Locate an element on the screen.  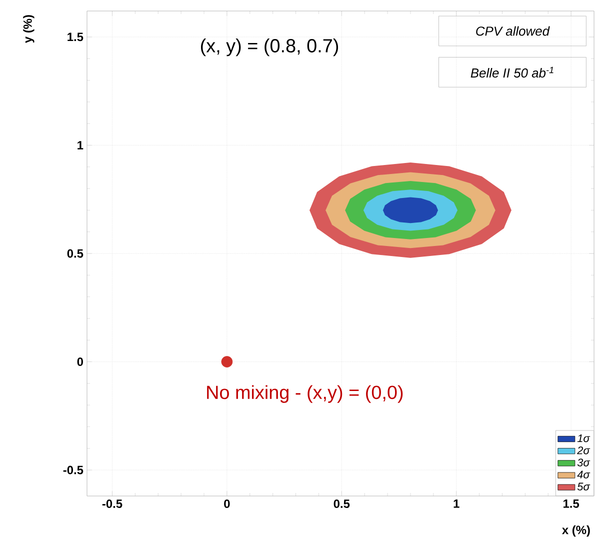
x-tick-label: 1.5 is located at coordinates (572, 504).